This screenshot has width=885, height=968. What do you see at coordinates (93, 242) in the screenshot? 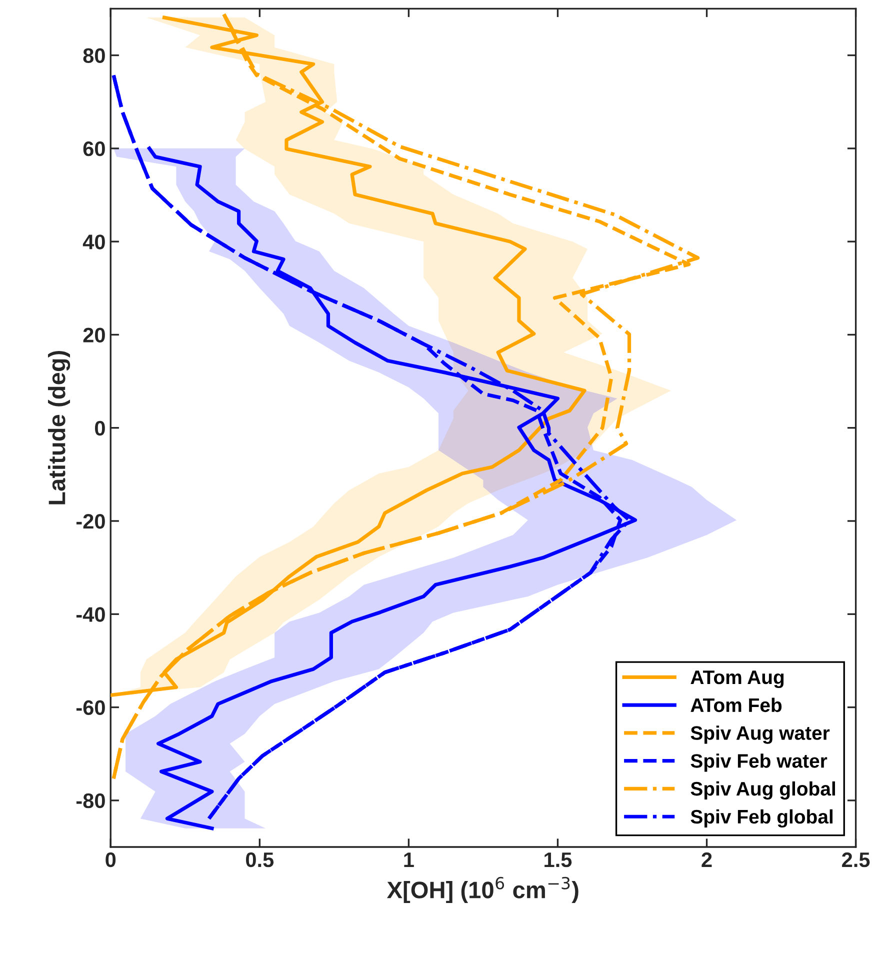
I see `y-tick-label: 40` at bounding box center [93, 242].